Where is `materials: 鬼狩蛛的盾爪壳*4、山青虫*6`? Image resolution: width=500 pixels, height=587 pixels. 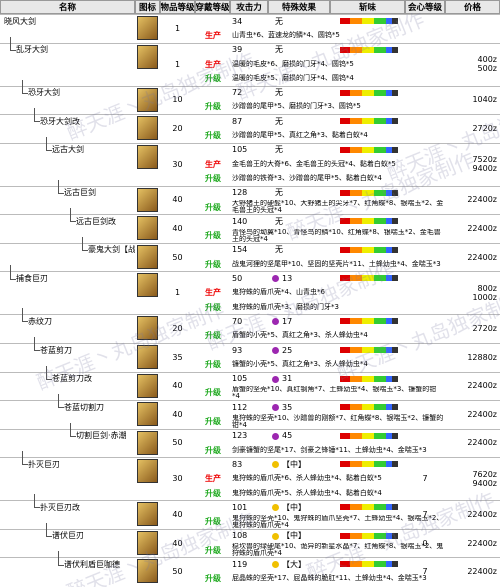 materials: 鬼狩蛛的盾爪壳*4、山青虫*6 is located at coordinates (278, 292).